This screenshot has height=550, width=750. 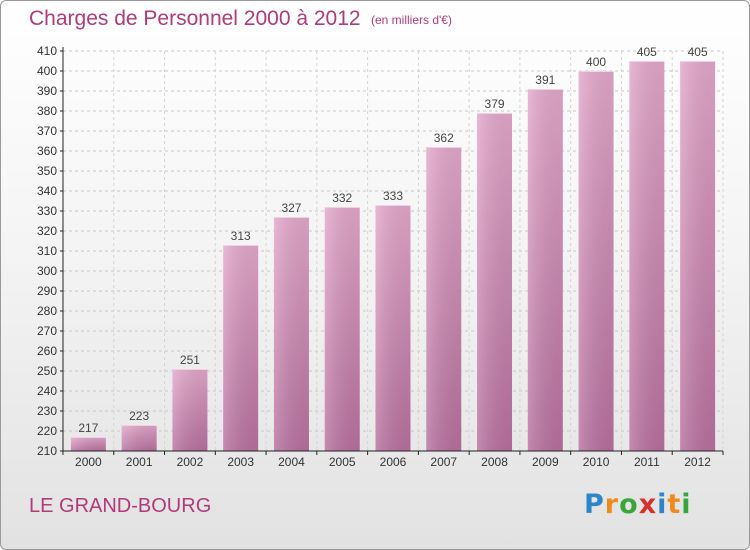 What do you see at coordinates (47, 451) in the screenshot?
I see `y-tick-label: 210` at bounding box center [47, 451].